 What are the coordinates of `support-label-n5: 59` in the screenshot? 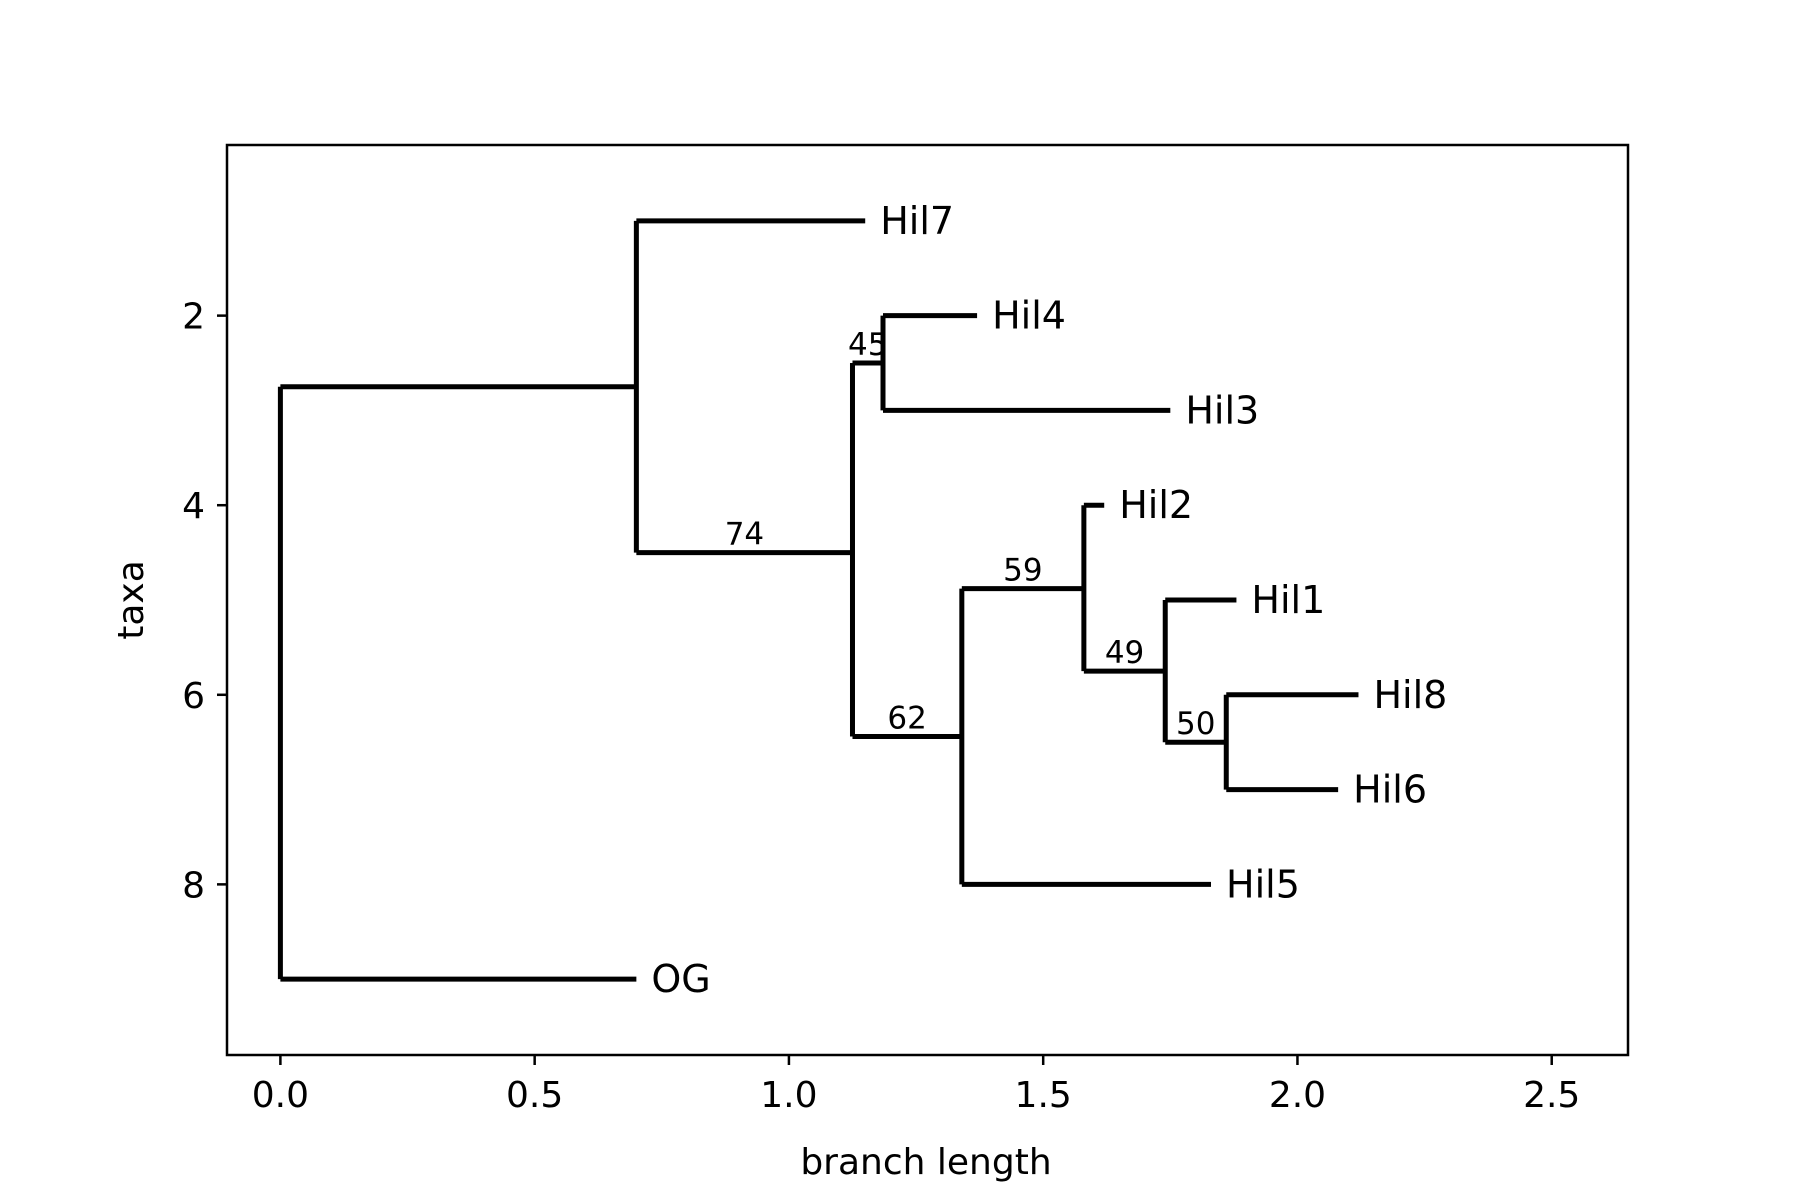 It's located at (1022, 571).